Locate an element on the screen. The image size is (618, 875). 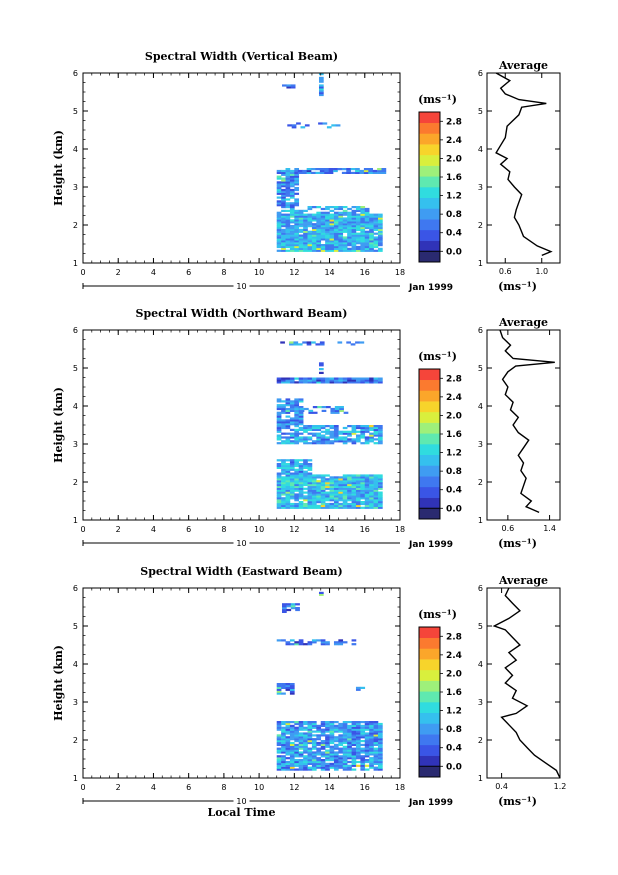
x-tick-label: 10 is located at coordinates (259, 787).